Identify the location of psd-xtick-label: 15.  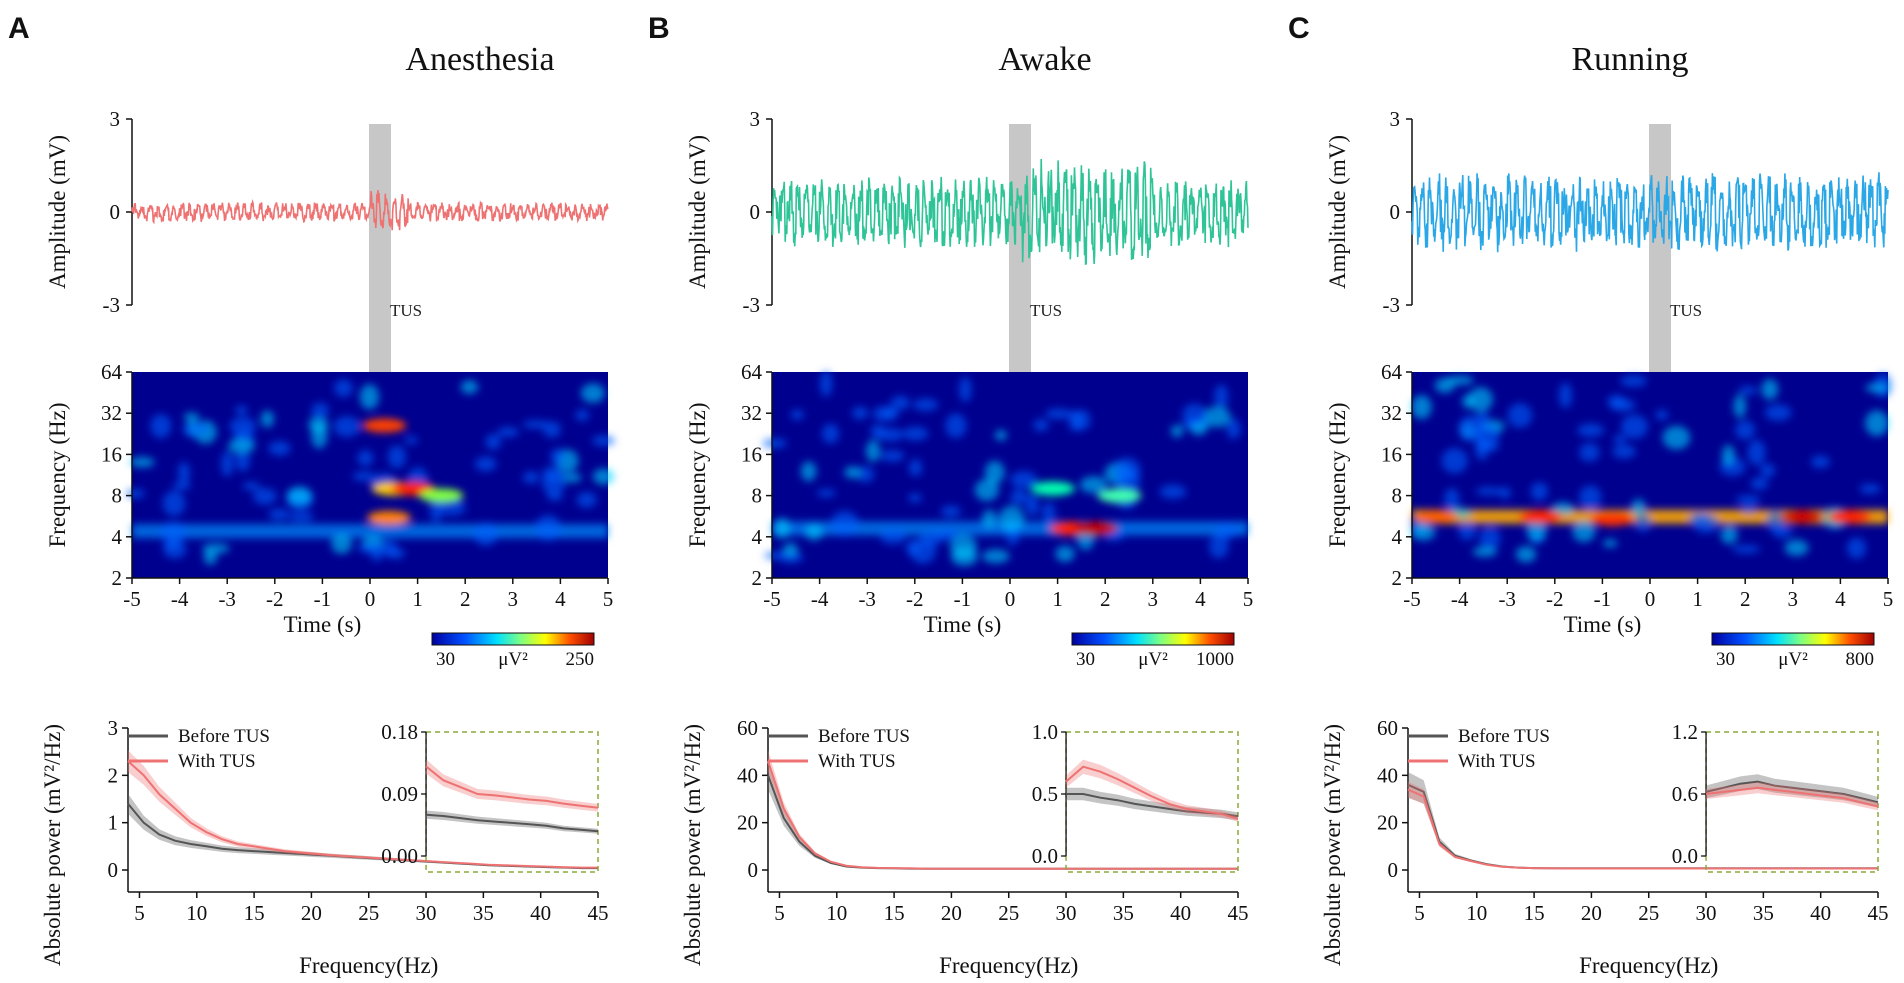
(1534, 913).